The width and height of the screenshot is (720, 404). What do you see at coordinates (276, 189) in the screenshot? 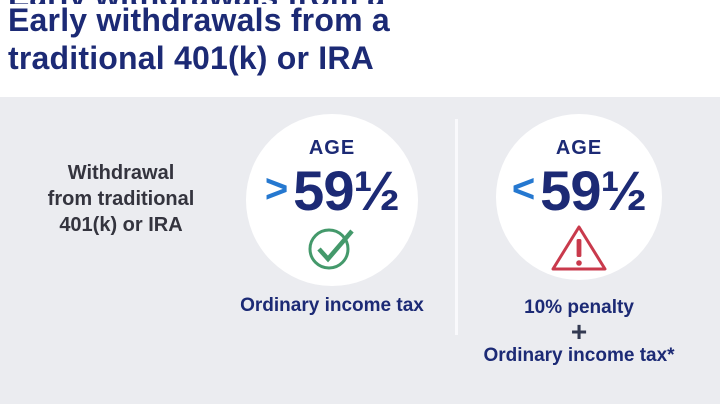
I see `greater-than-symbol: >` at bounding box center [276, 189].